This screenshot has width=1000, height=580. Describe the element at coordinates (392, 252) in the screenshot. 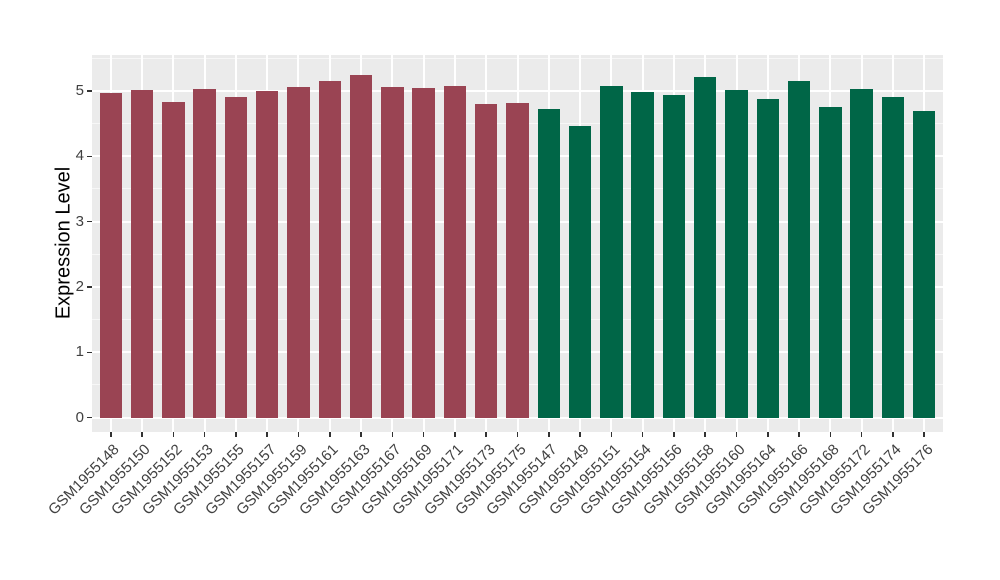

I see `bar-gsm1955167` at that location.